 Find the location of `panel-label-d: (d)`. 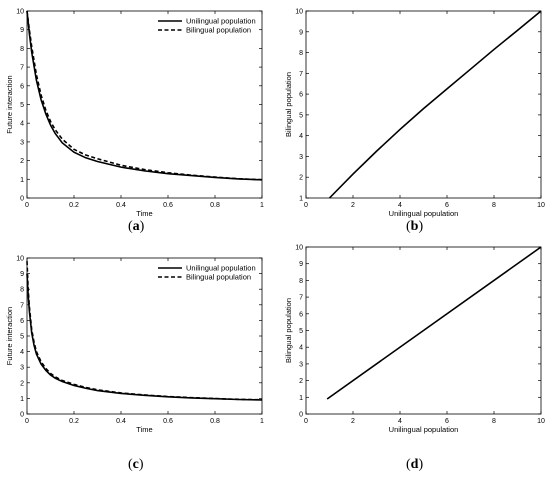

panel-label-d: (d) is located at coordinates (415, 464).